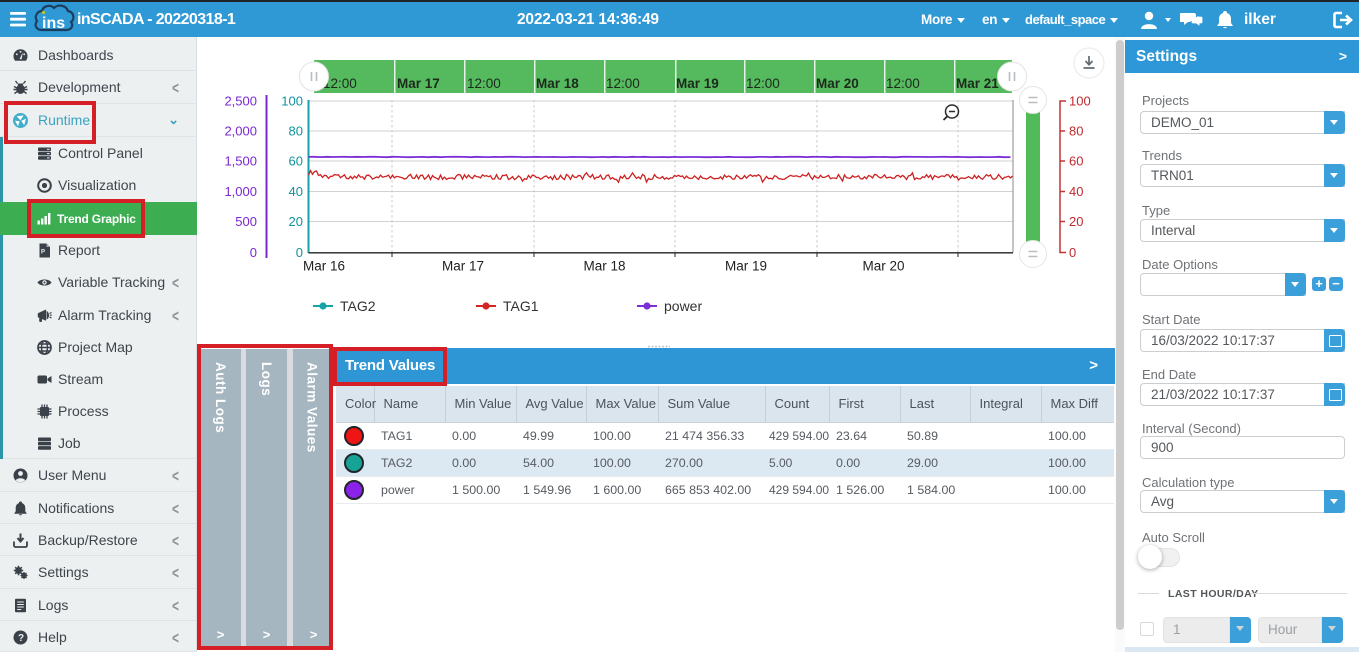 The height and width of the screenshot is (652, 1359). Describe the element at coordinates (53, 23) in the screenshot. I see `svg-text: ins` at that location.